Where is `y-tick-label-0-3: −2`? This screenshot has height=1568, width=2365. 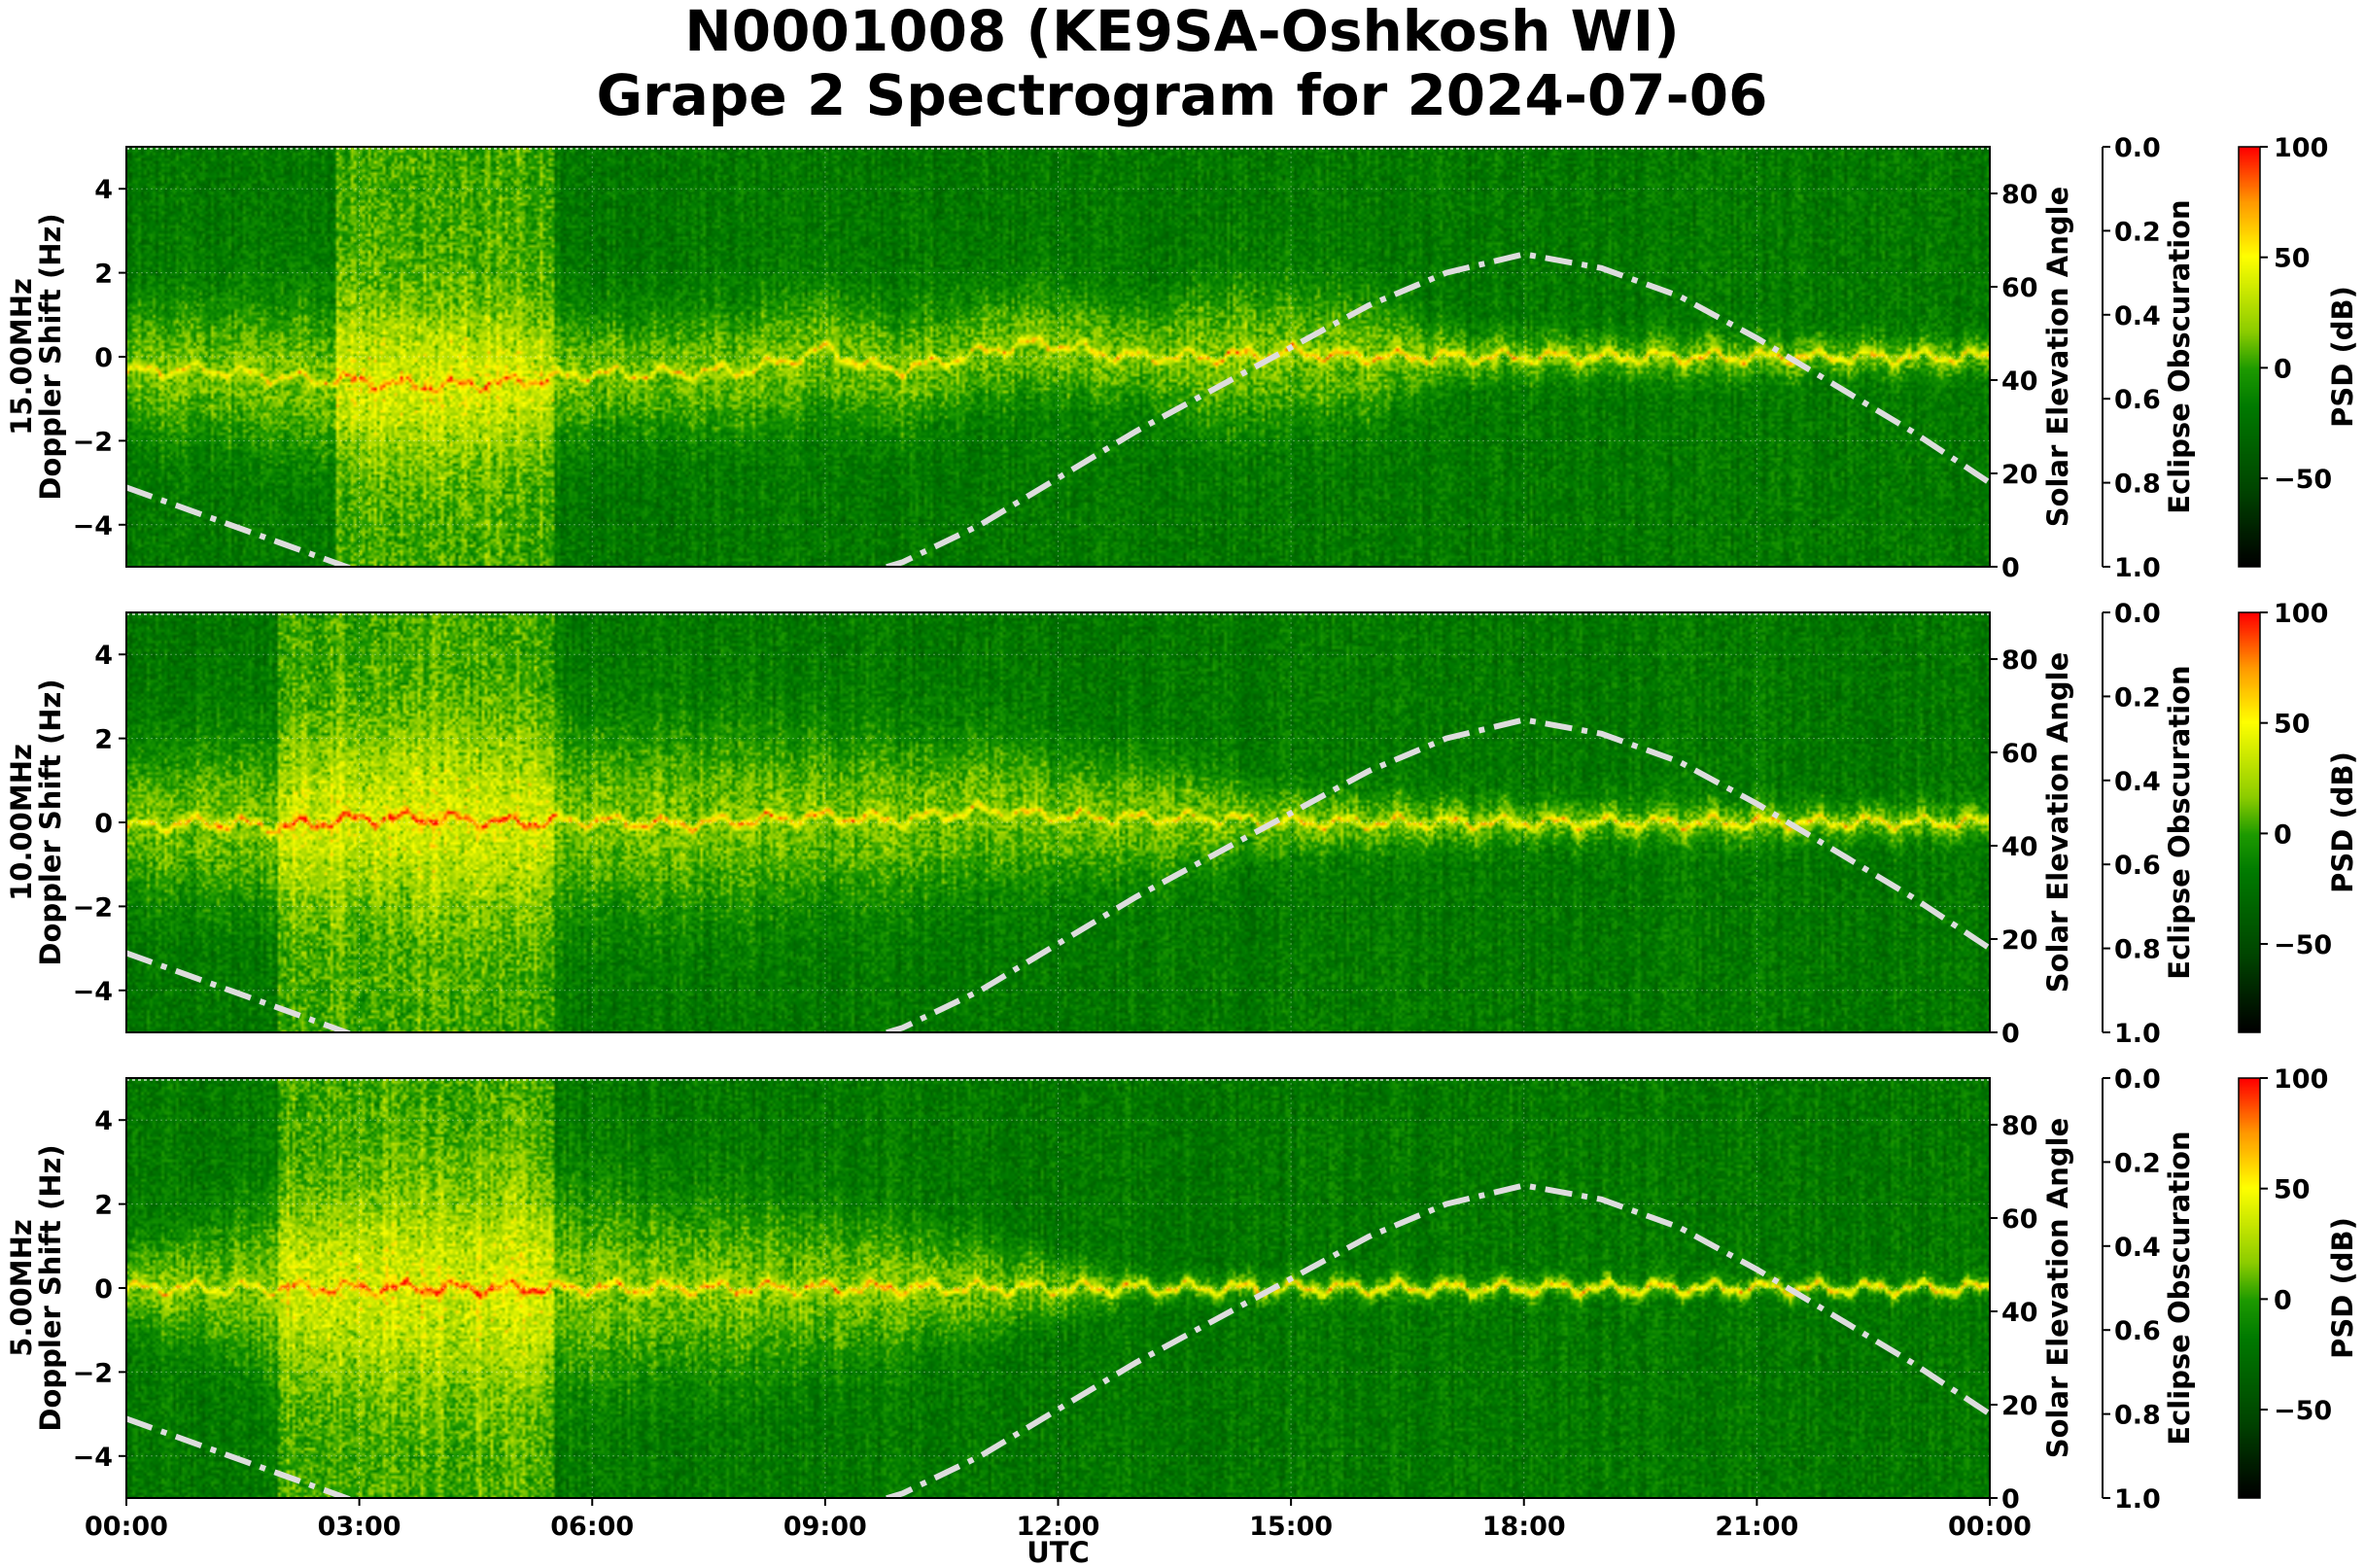
y-tick-label-0-3: −2 is located at coordinates (93, 442).